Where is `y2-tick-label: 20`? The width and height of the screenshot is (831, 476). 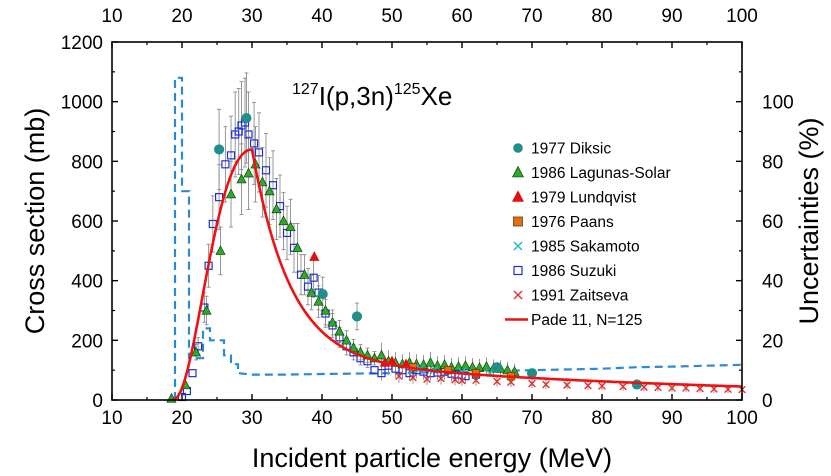 y2-tick-label: 20 is located at coordinates (772, 341).